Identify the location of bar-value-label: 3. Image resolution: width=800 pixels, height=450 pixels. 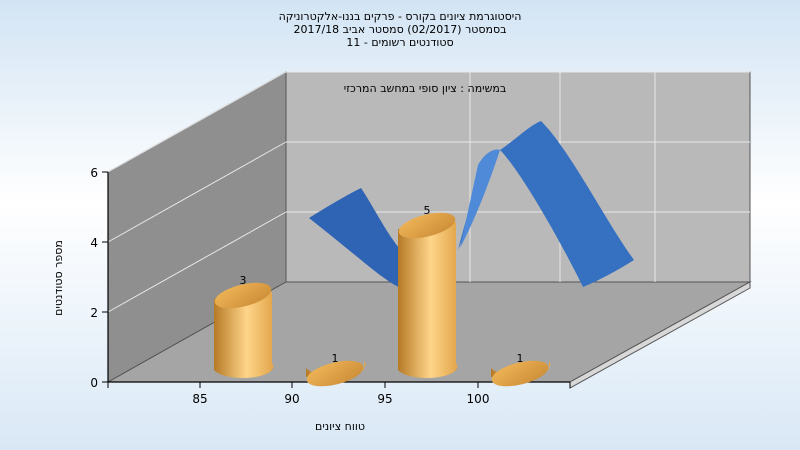
(243, 280).